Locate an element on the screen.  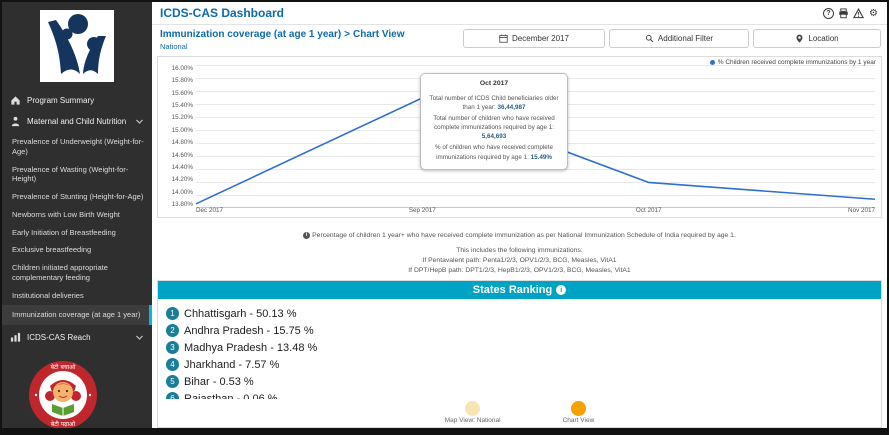
tooltip-title: Oct 2017 is located at coordinates (494, 83).